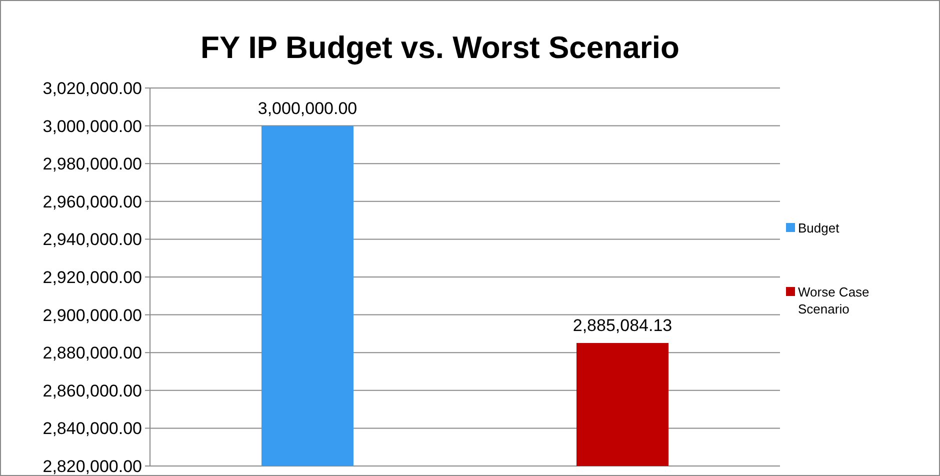  Describe the element at coordinates (308, 108) in the screenshot. I see `data-label: 3,000,000.00` at that location.